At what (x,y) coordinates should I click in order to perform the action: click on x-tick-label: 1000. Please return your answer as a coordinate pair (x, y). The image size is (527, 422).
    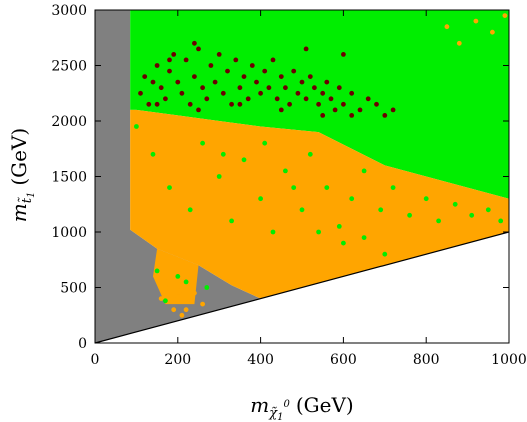
    Looking at the image, I should click on (509, 360).